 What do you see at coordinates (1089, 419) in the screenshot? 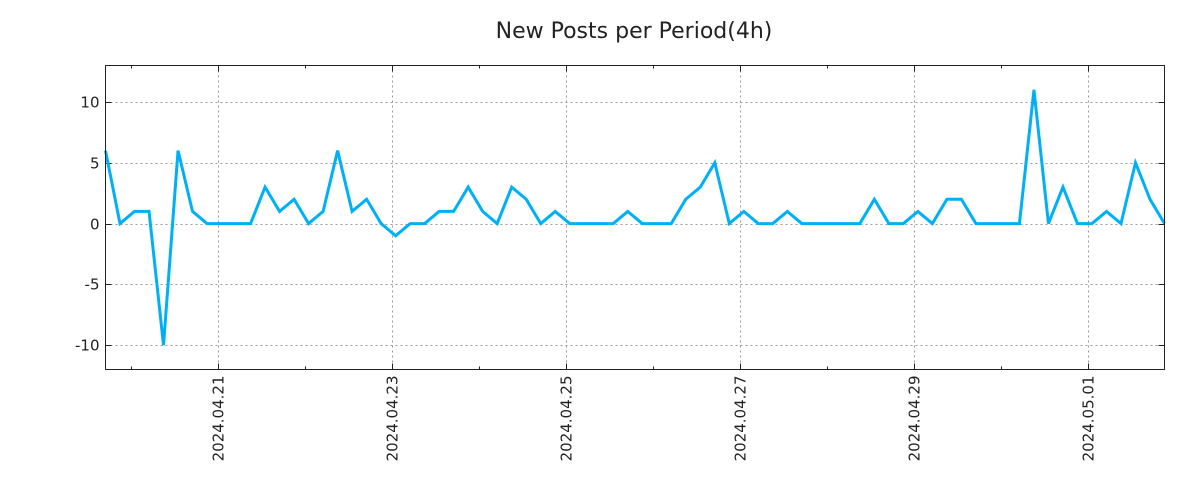
I see `x-tick-label: 2024.05.01` at bounding box center [1089, 419].